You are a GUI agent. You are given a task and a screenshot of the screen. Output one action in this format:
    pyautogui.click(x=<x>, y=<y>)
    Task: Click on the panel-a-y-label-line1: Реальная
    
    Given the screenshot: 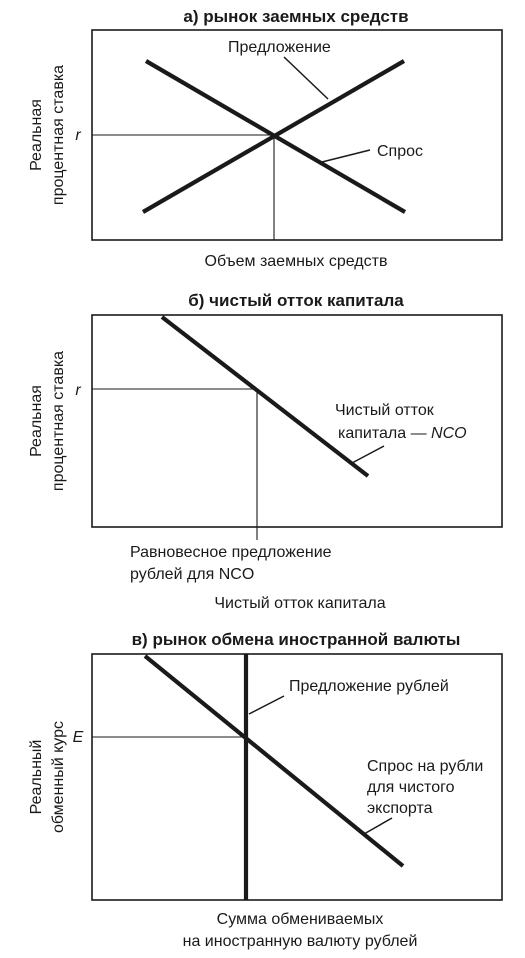 What is the action you would take?
    pyautogui.click(x=36, y=135)
    